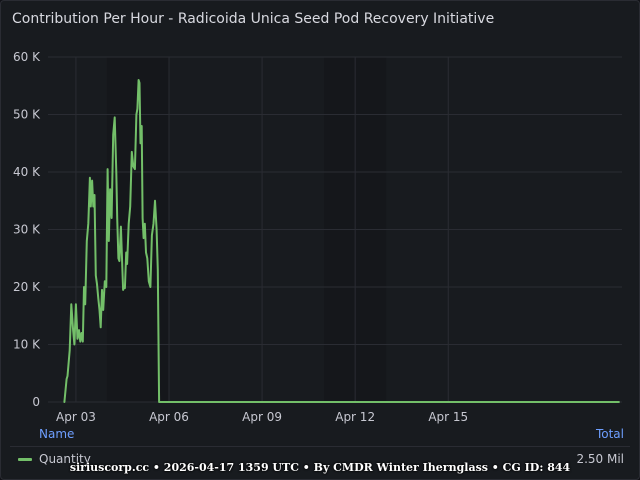 The width and height of the screenshot is (640, 480). What do you see at coordinates (609, 434) in the screenshot?
I see `legend-total-header: Total` at bounding box center [609, 434].